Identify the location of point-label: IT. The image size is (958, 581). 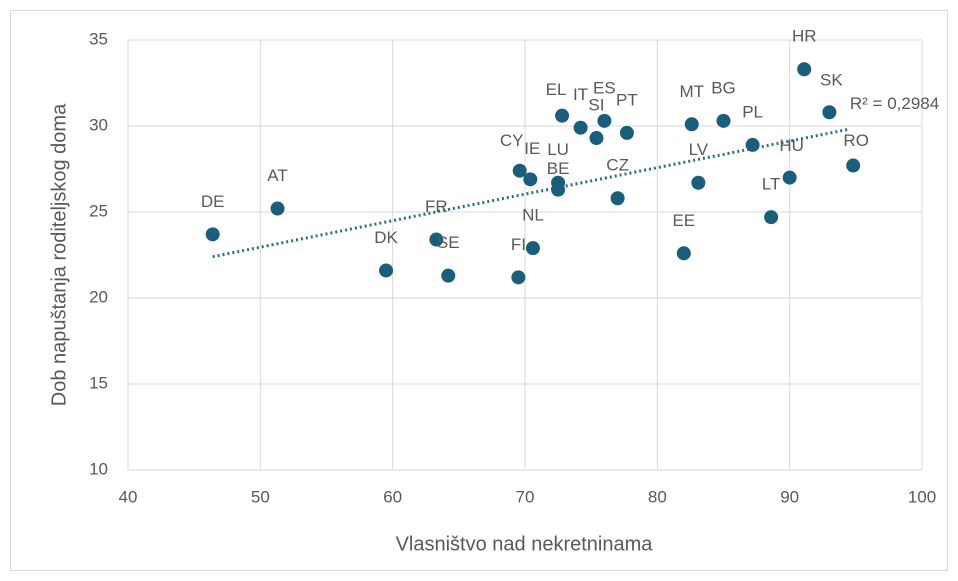
(580, 94).